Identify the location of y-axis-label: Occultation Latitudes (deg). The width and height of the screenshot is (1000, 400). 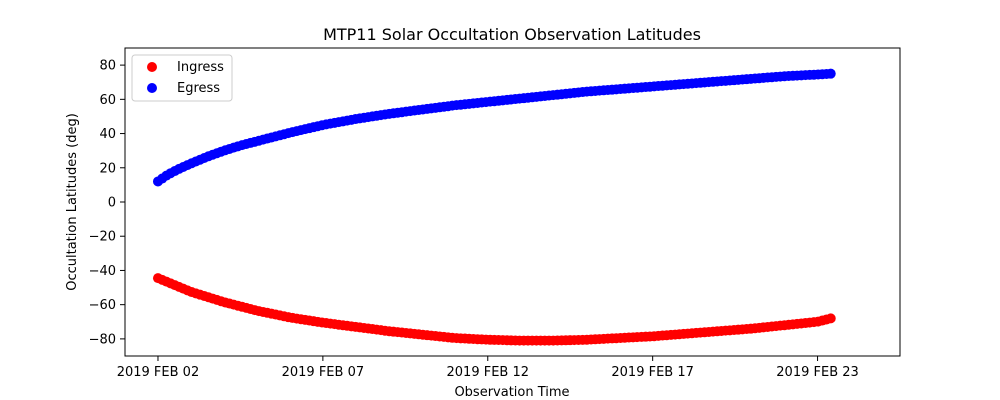
(72, 202).